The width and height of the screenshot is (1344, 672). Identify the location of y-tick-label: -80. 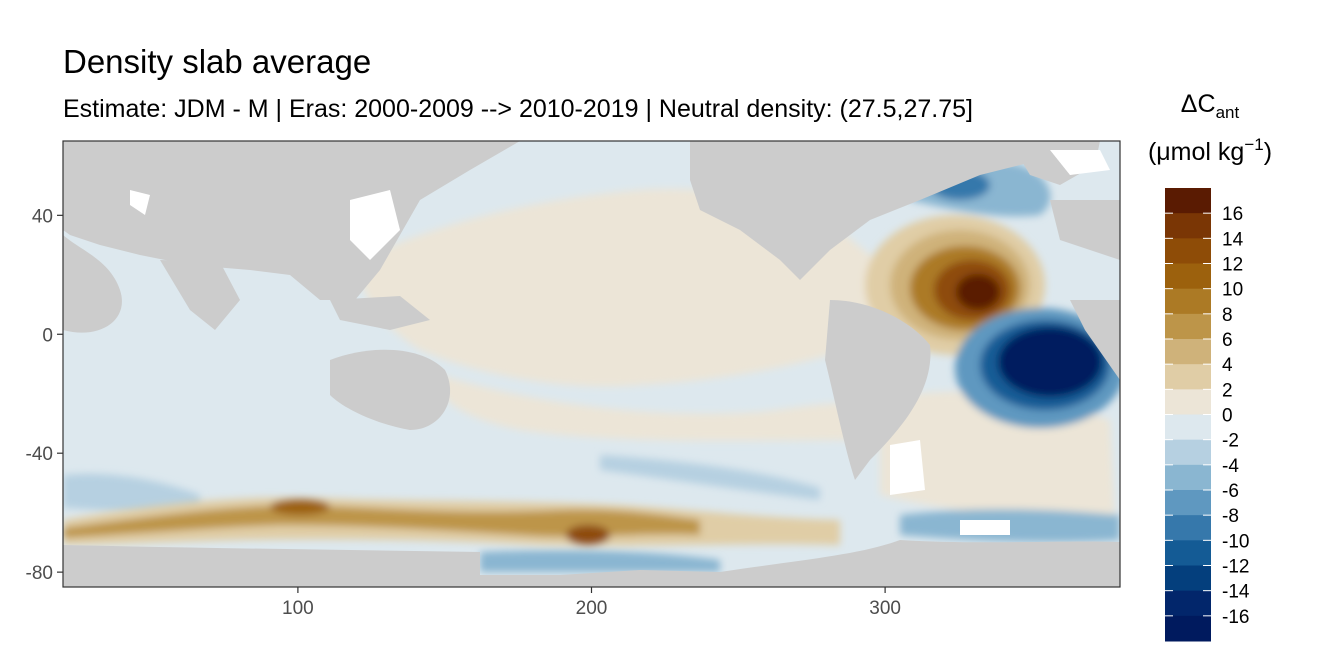
(39, 573).